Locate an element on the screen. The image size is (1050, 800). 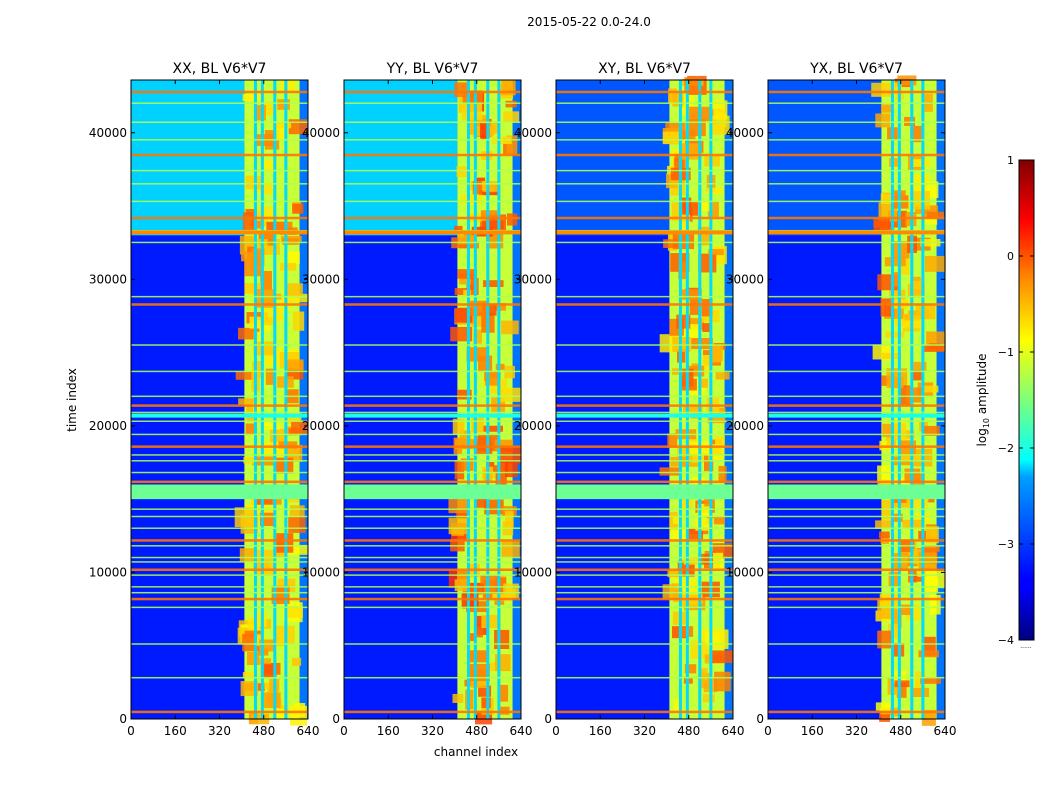
colorbar-tick-label: −1 is located at coordinates (1006, 352).